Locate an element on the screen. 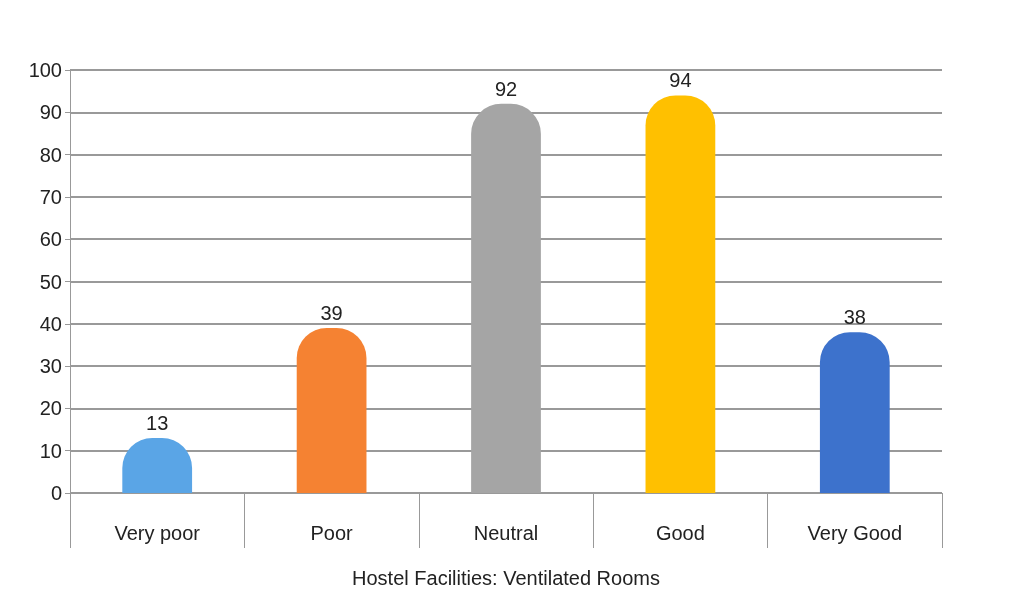 Image resolution: width=1012 pixels, height=603 pixels. data-label: 13 is located at coordinates (157, 423).